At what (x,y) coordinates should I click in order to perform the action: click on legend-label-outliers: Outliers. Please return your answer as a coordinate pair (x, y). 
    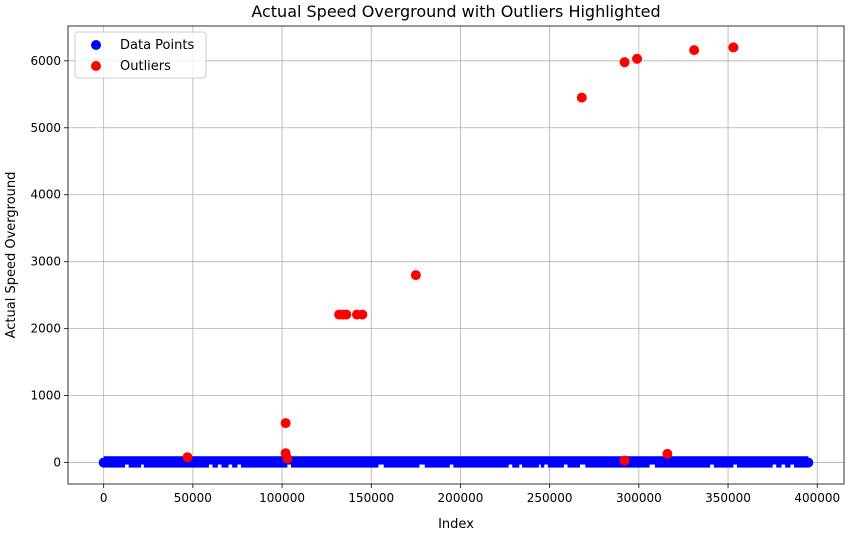
    Looking at the image, I should click on (145, 66).